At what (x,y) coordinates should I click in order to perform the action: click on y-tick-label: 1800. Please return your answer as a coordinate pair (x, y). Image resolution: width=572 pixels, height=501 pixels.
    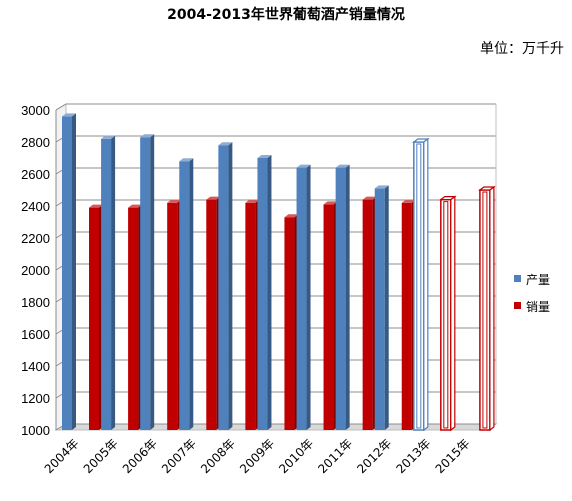
    Looking at the image, I should click on (35, 302).